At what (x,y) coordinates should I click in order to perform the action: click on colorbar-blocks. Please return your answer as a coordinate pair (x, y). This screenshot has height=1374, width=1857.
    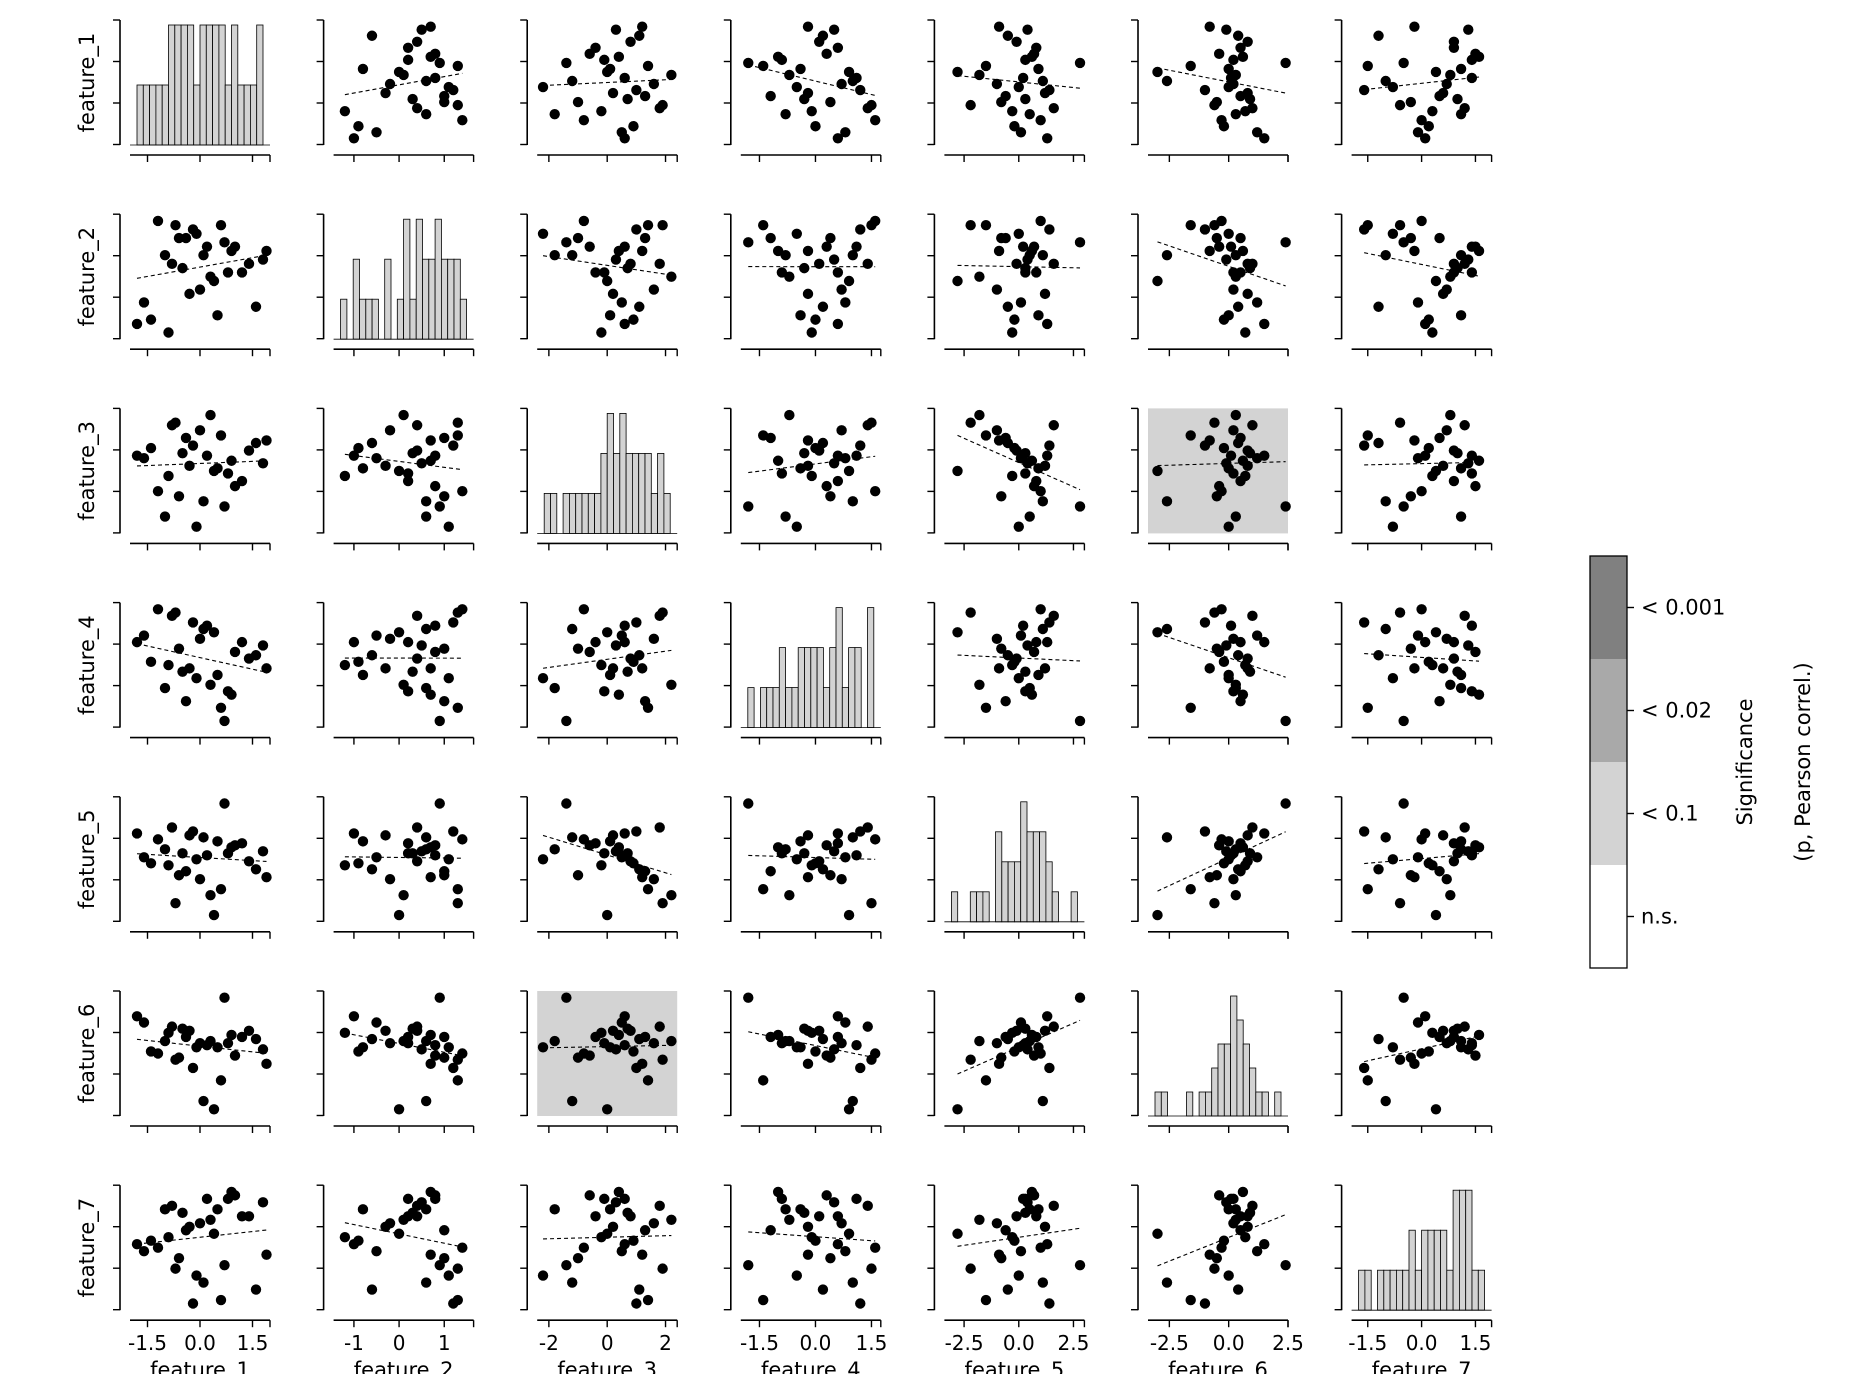
    Looking at the image, I should click on (1608, 762).